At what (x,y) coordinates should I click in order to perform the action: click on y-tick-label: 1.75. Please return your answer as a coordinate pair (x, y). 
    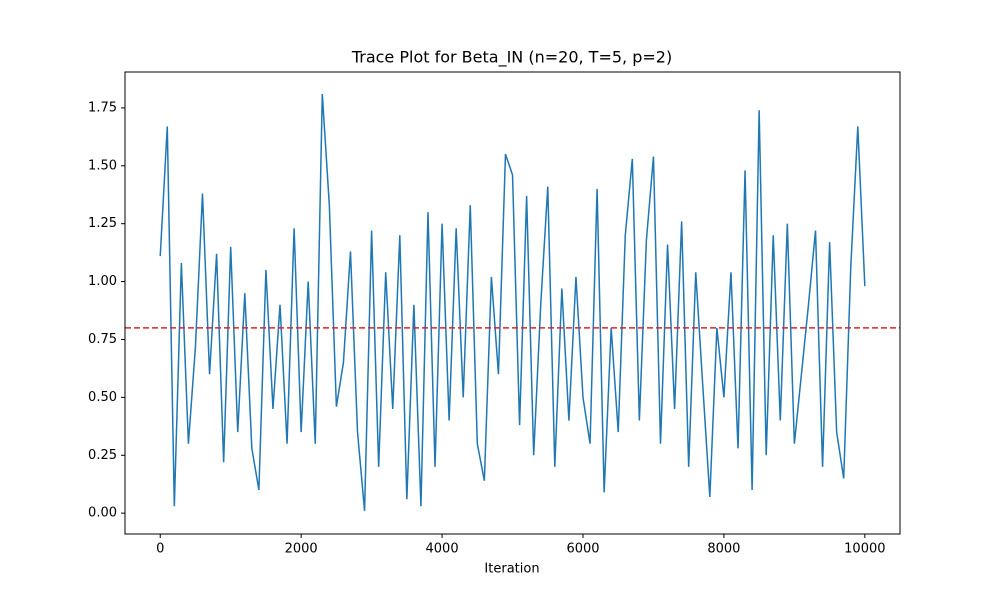
    Looking at the image, I should click on (102, 107).